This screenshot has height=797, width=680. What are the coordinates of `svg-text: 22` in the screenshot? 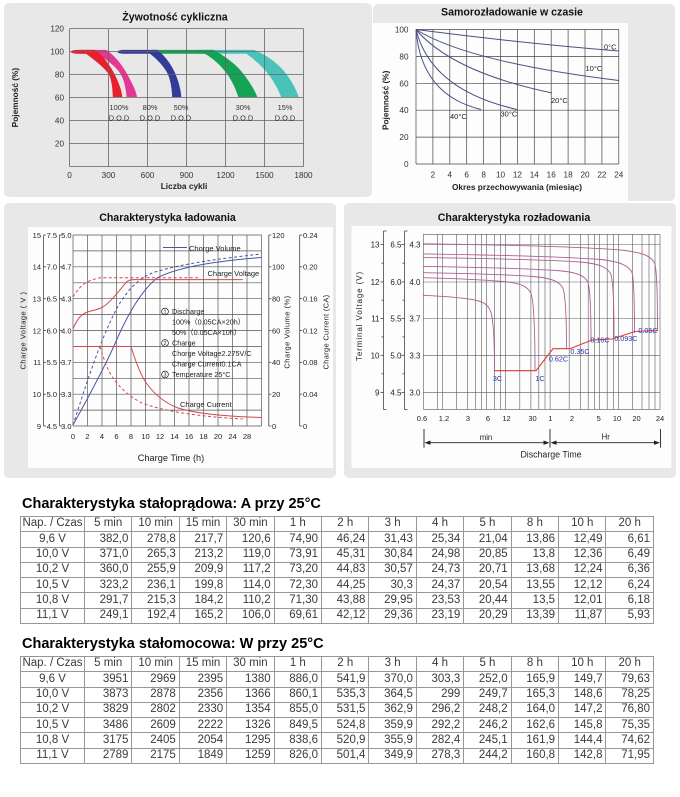 It's located at (602, 175).